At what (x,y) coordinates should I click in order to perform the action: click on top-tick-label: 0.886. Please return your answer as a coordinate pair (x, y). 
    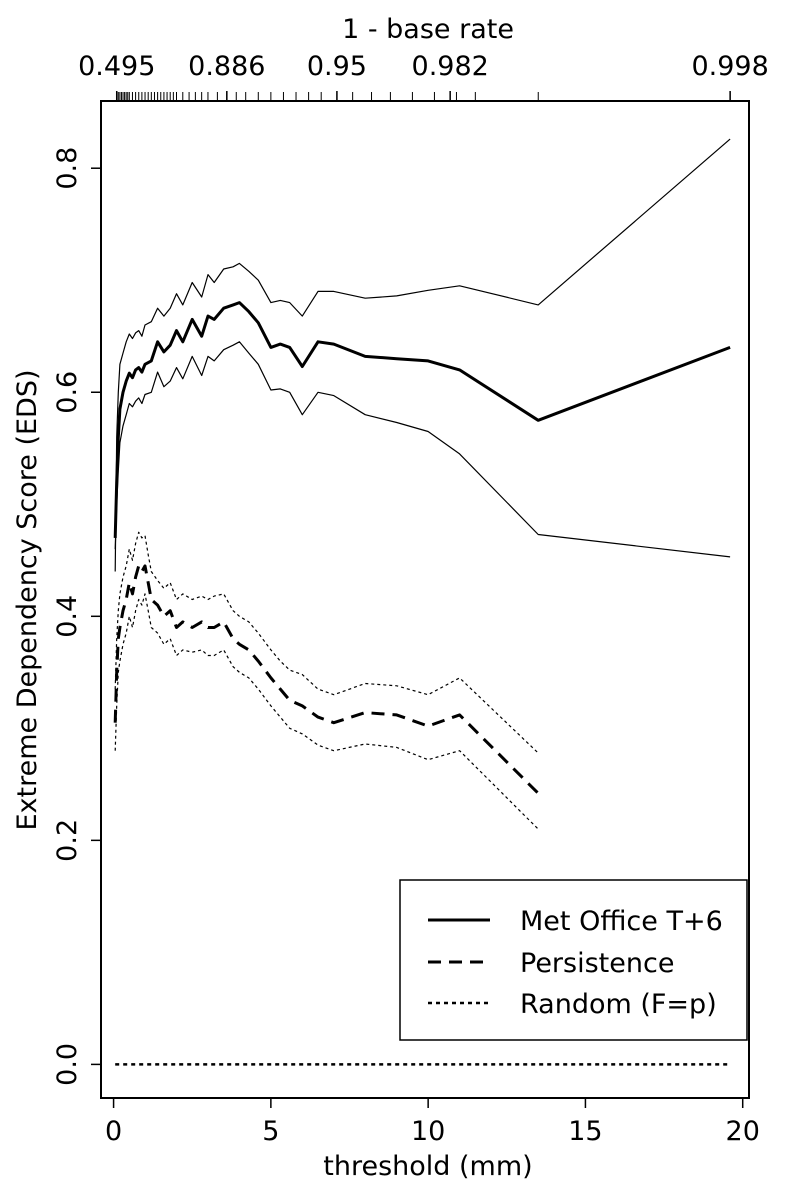
    Looking at the image, I should click on (226, 66).